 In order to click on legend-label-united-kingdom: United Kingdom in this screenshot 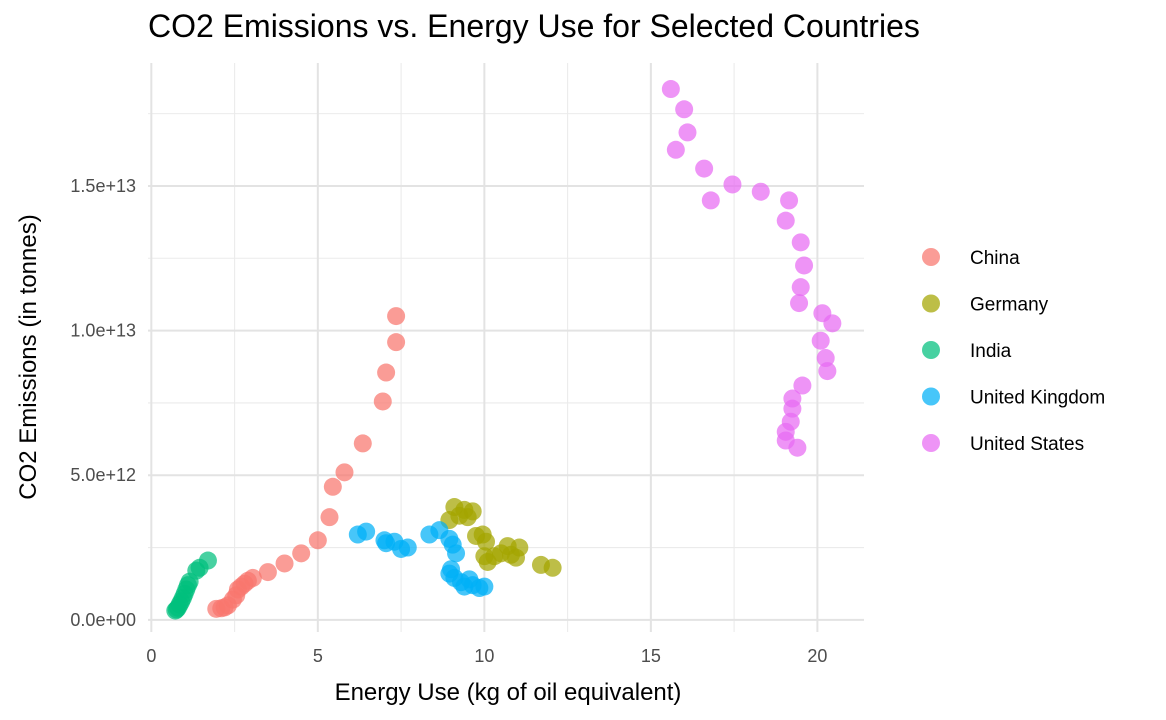, I will do `click(1037, 398)`.